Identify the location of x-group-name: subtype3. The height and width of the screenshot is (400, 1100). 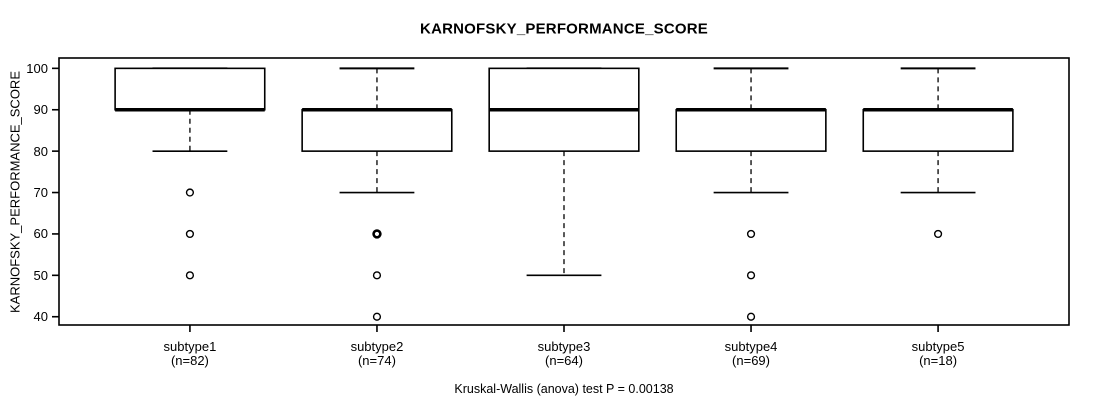
(564, 346).